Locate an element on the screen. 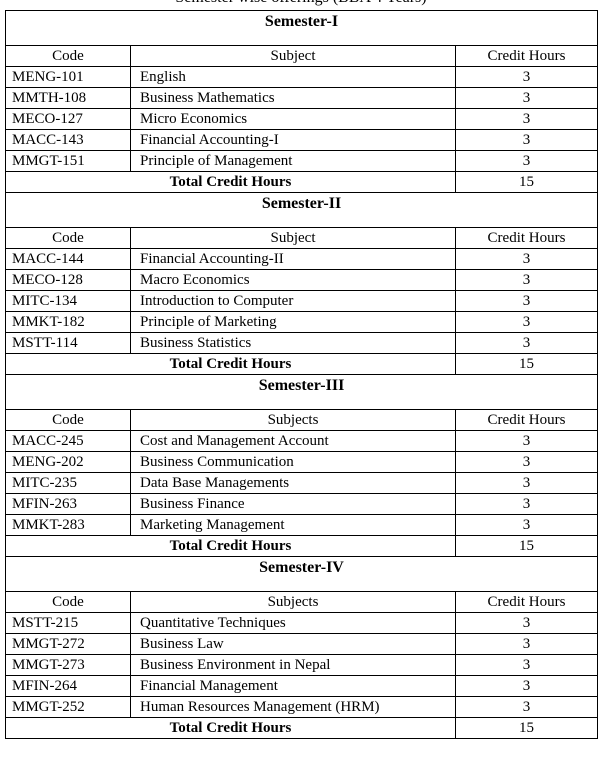  course-subject-cell: Financial Management is located at coordinates (293, 686).